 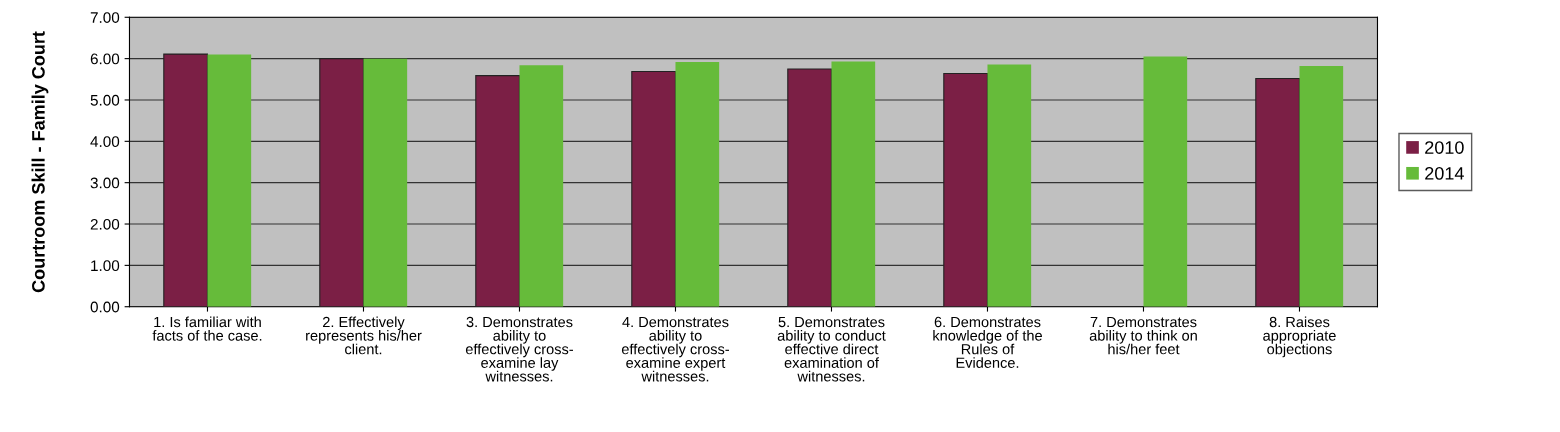 What do you see at coordinates (105, 266) in the screenshot?
I see `y-tick-label: 1.00` at bounding box center [105, 266].